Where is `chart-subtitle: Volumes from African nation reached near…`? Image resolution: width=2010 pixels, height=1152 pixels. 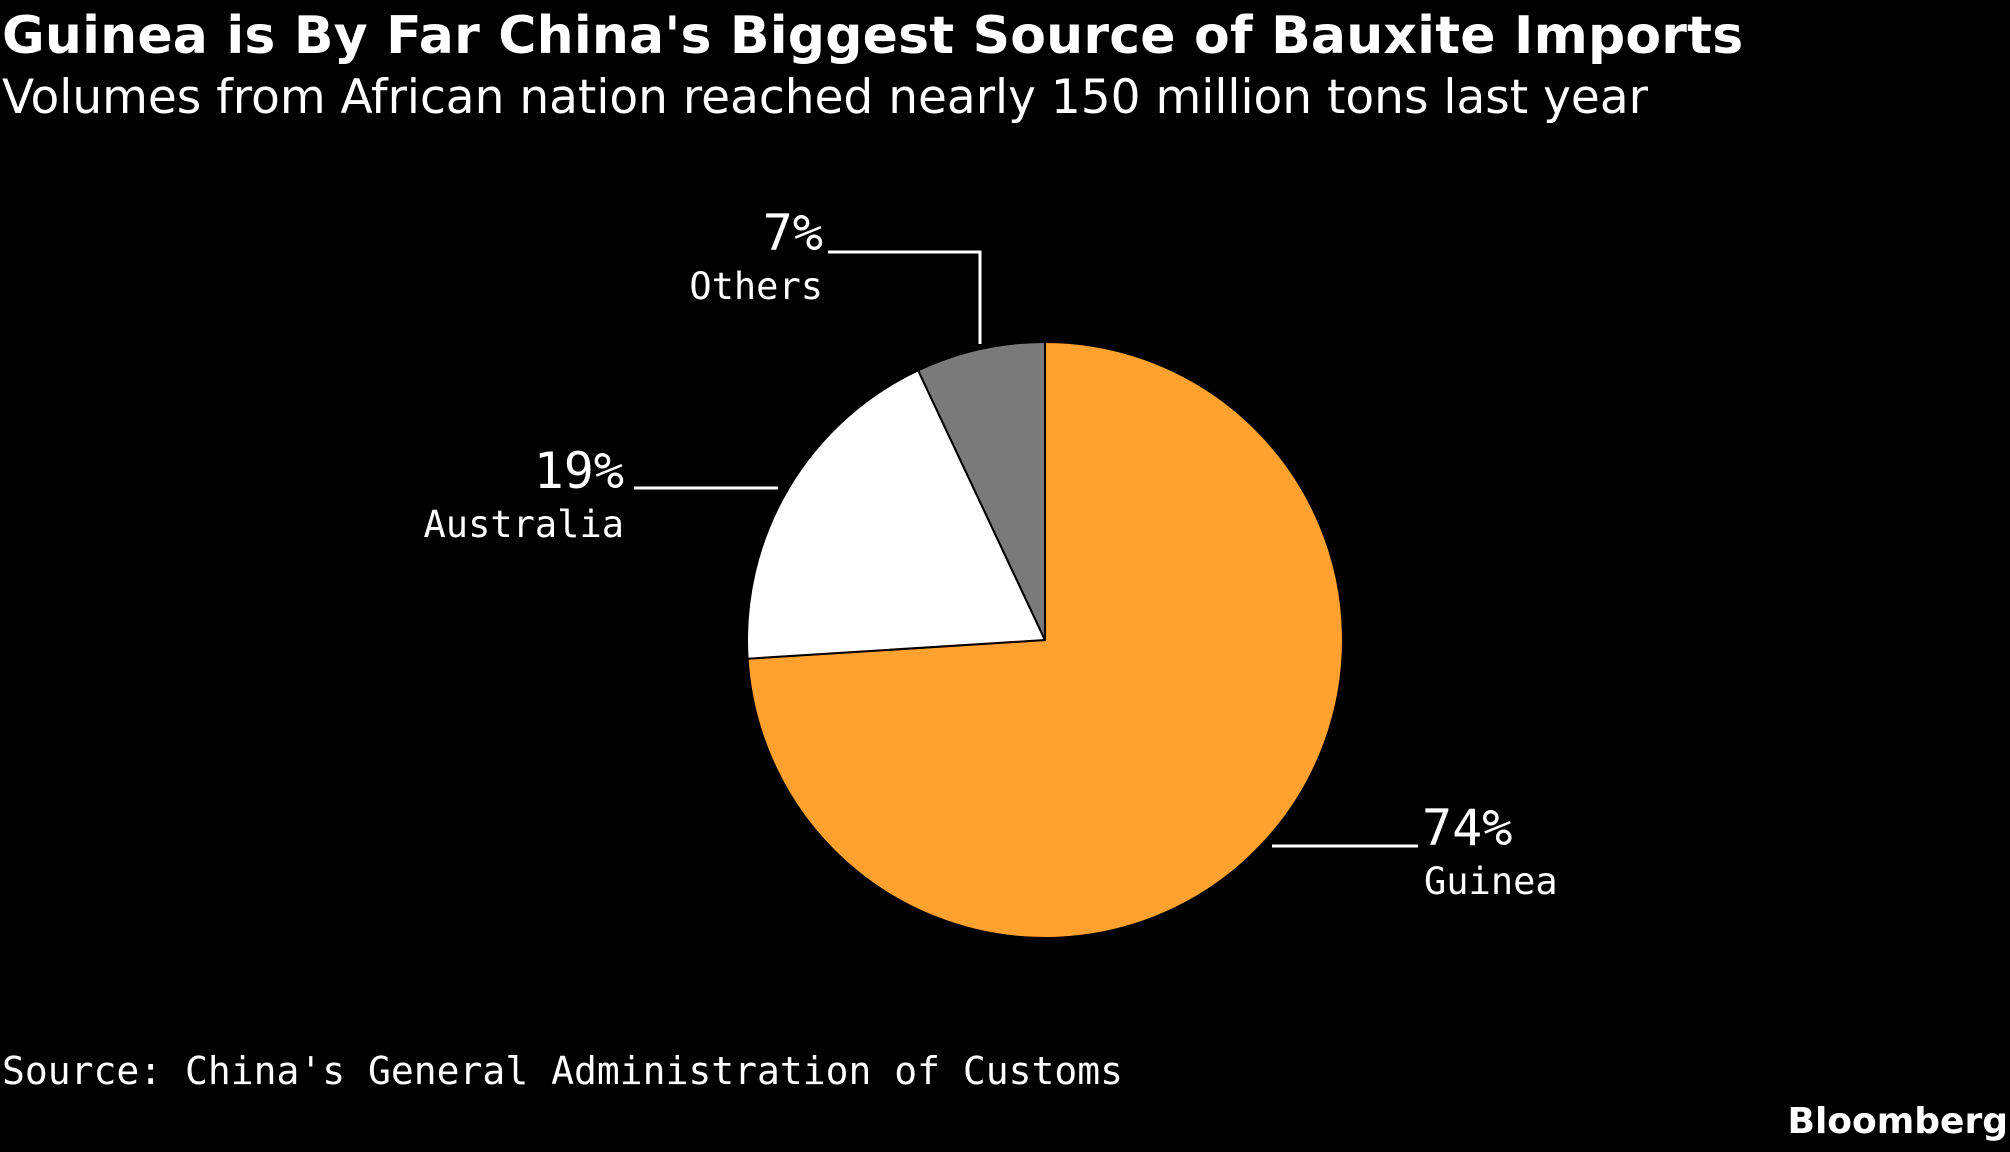
chart-subtitle: Volumes from African nation reached near… is located at coordinates (825, 97).